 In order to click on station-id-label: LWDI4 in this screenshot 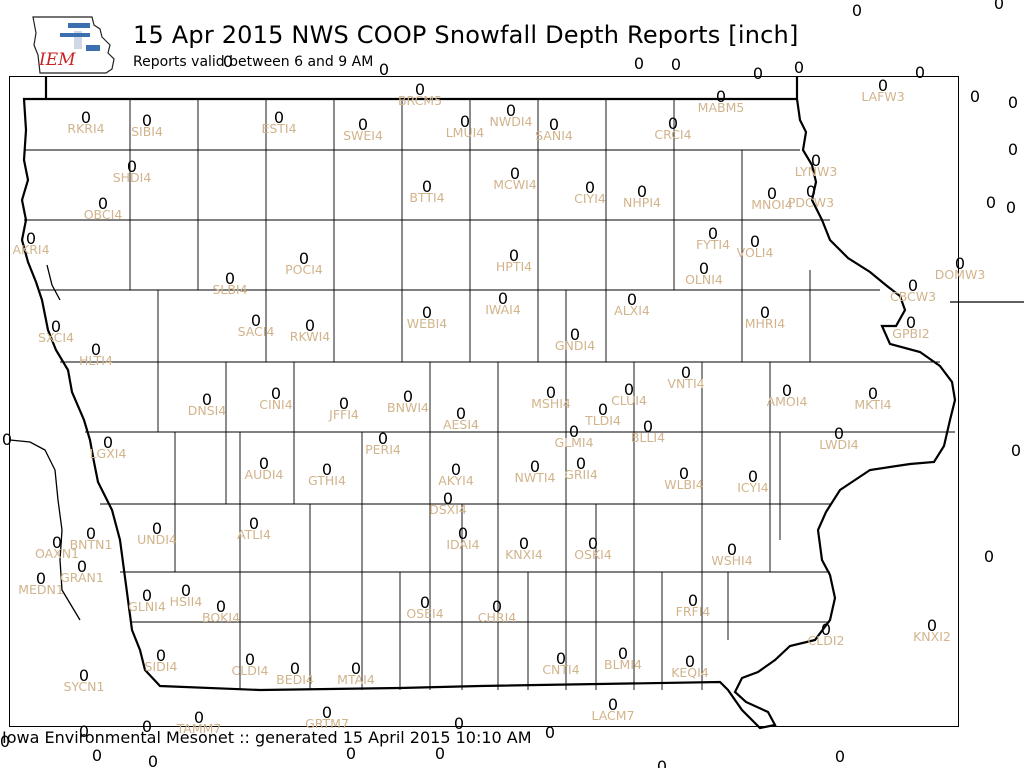, I will do `click(838, 444)`.